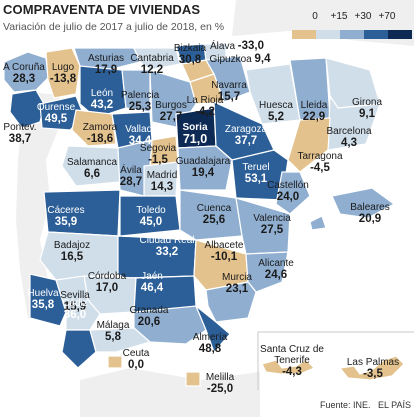 The image size is (414, 417). Describe the element at coordinates (167, 246) in the screenshot. I see `label-ciudad-real: Ciudad Real 33,2` at that location.